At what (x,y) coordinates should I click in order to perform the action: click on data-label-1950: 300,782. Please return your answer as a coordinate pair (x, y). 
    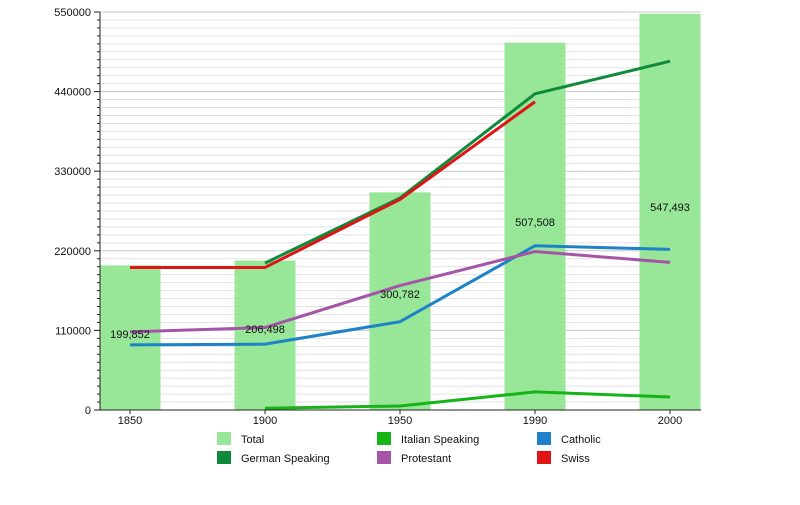
    Looking at the image, I should click on (400, 295).